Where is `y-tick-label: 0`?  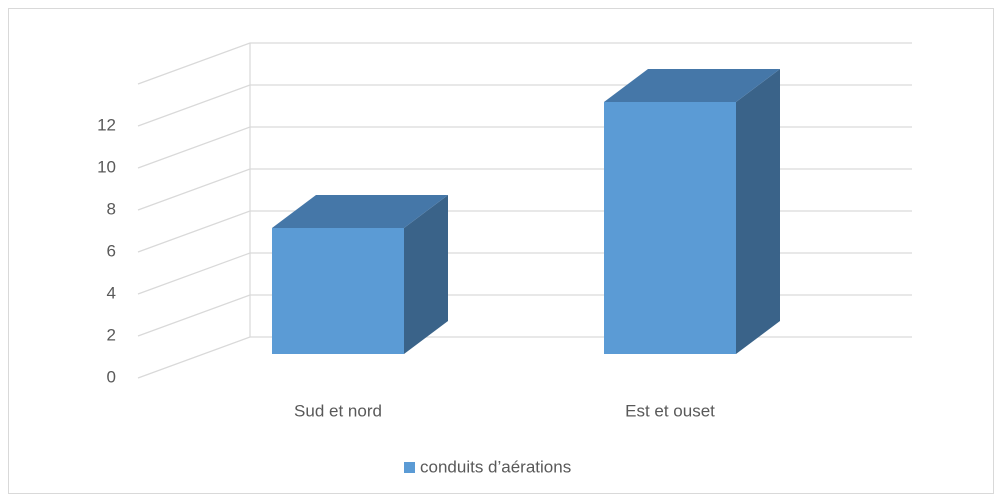 y-tick-label: 0 is located at coordinates (111, 376).